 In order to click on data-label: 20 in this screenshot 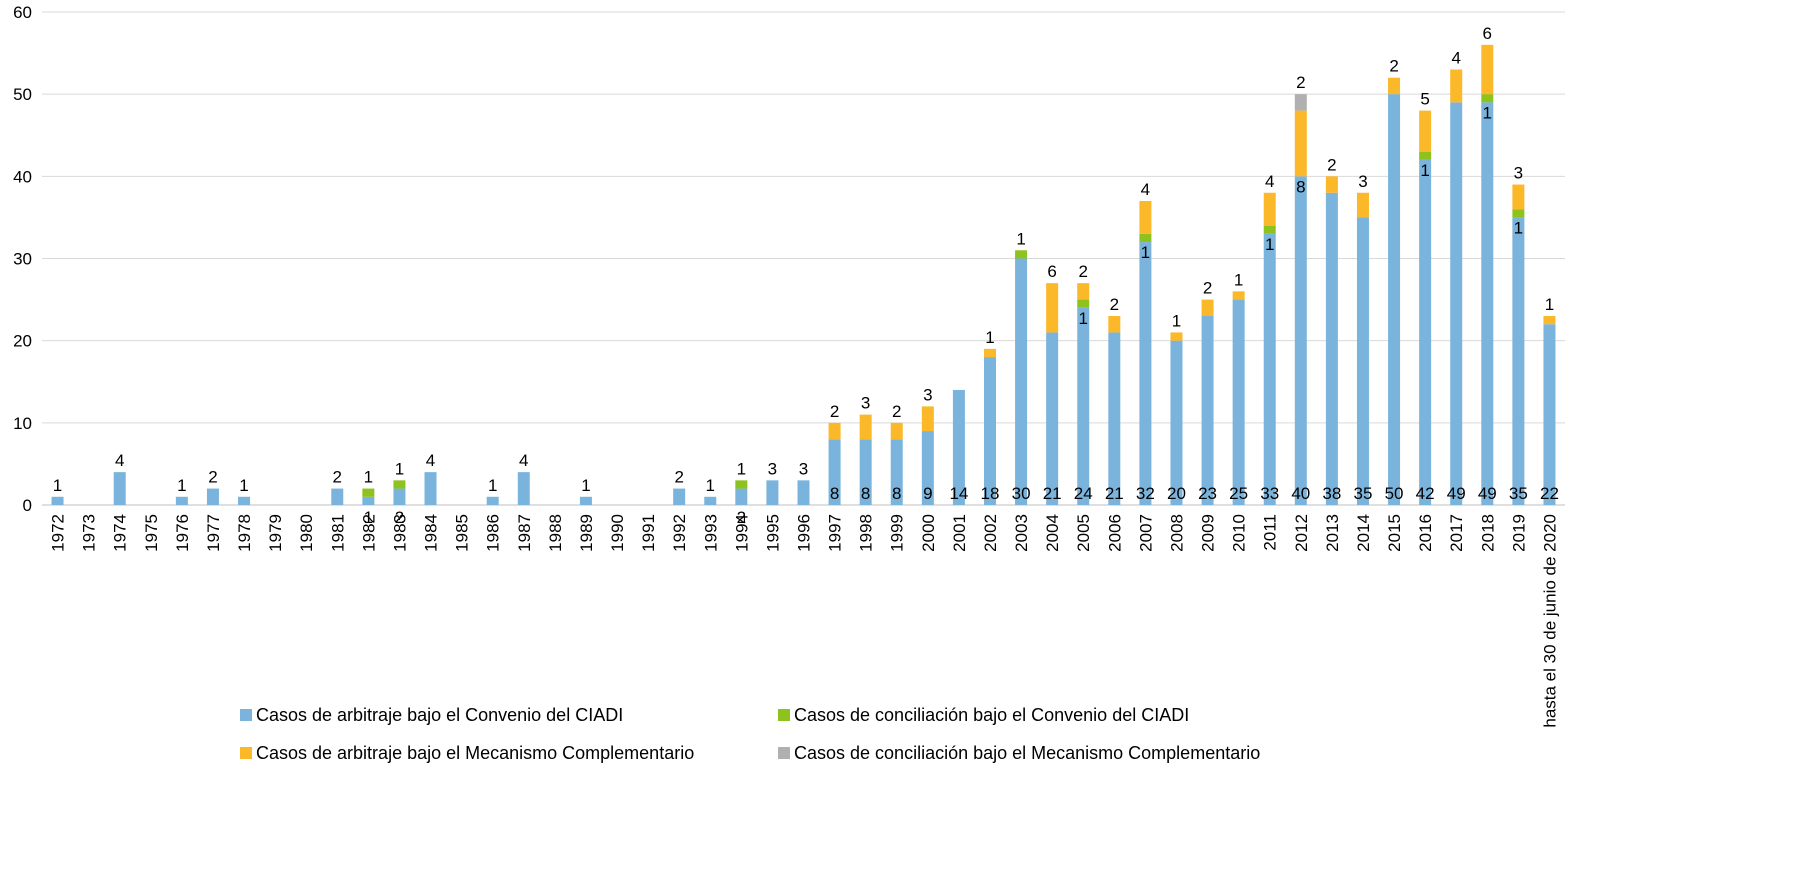, I will do `click(1176, 493)`.